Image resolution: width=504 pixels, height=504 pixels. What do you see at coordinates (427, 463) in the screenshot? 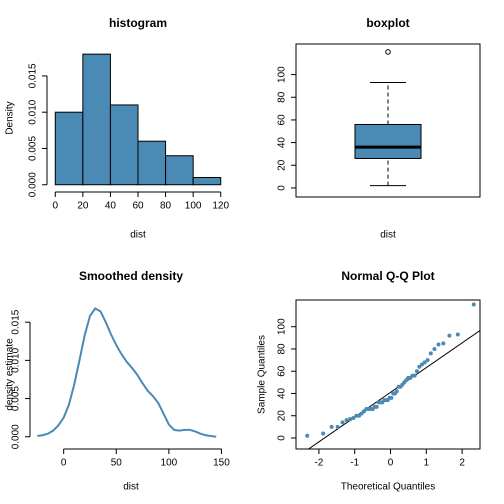
I see `x-tick-label: 1` at bounding box center [427, 463].